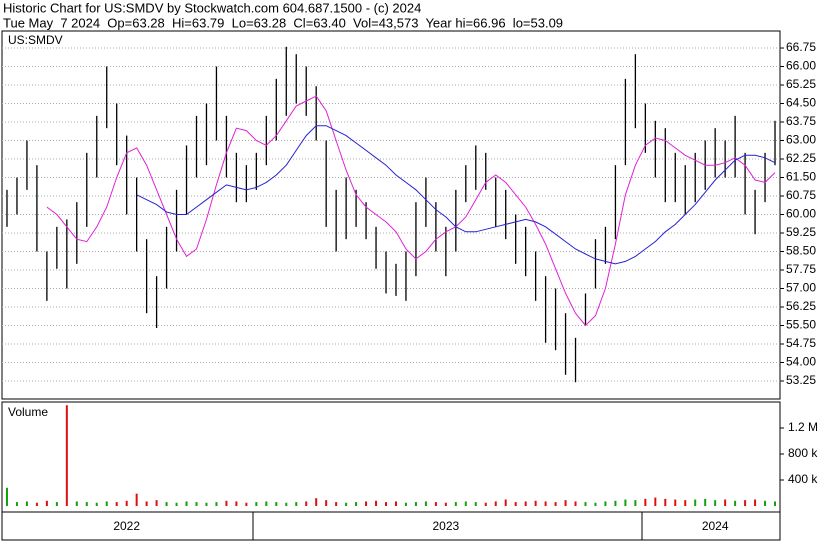 Image resolution: width=830 pixels, height=543 pixels. I want to click on y-tick-label: 54.75, so click(801, 343).